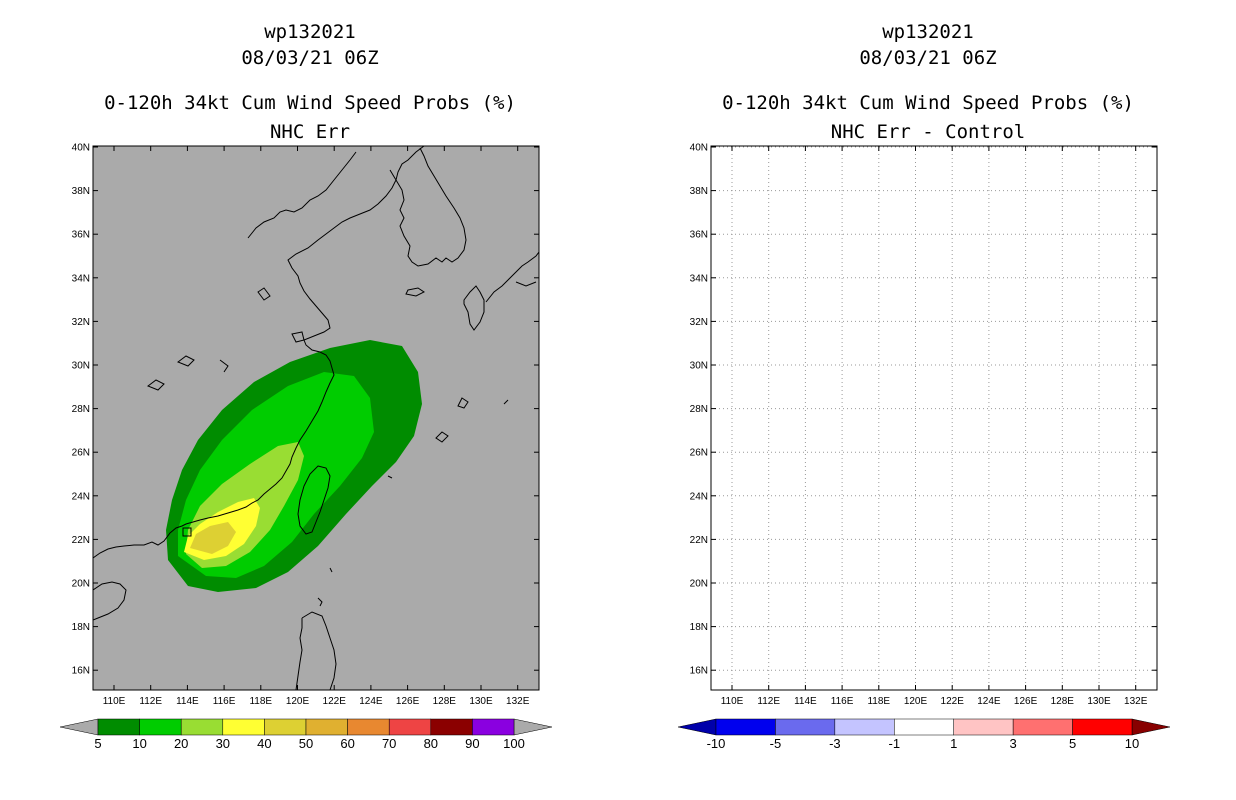 The width and height of the screenshot is (1236, 800). Describe the element at coordinates (294, 466) in the screenshot. I see `left-probability-contours` at that location.